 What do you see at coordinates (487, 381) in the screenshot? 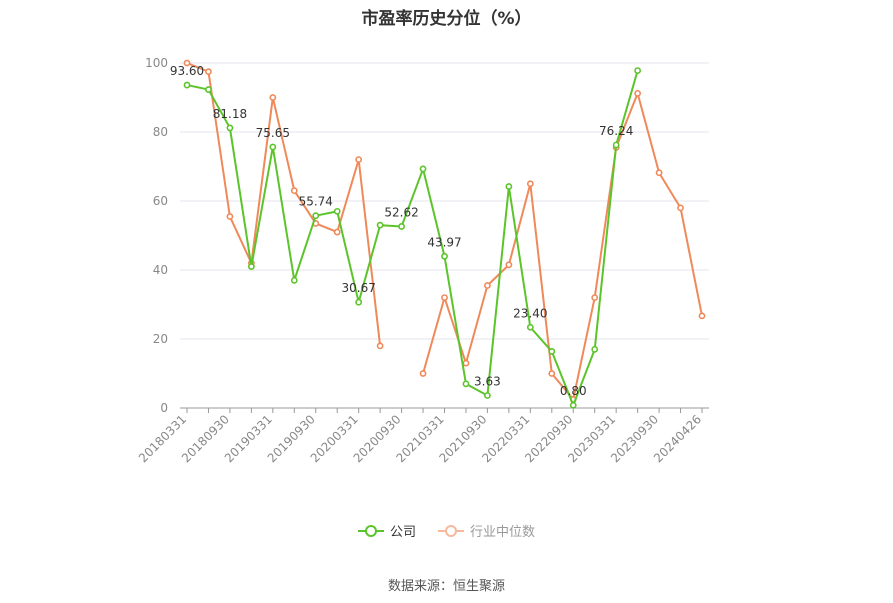
I see `data-label: 3.63` at bounding box center [487, 381].